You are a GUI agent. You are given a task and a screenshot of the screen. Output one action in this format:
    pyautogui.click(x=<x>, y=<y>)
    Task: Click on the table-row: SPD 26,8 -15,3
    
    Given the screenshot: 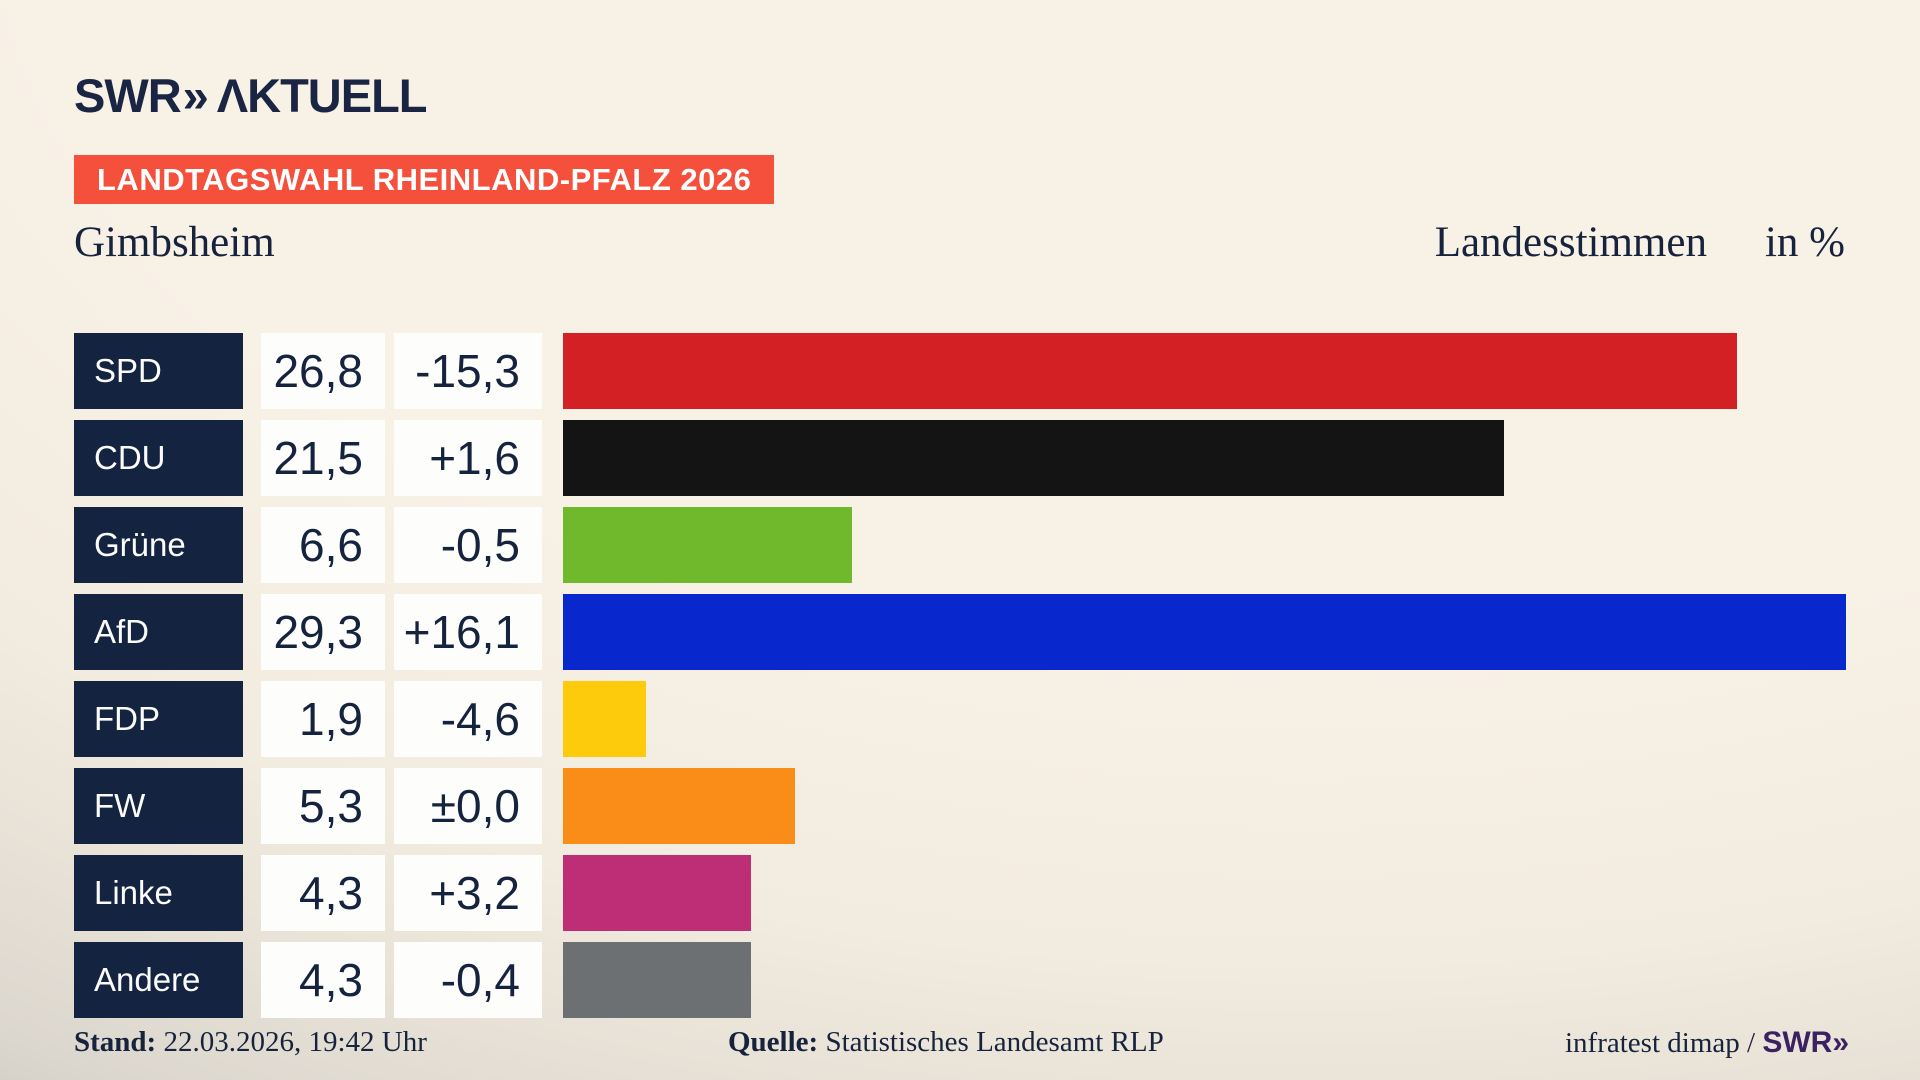 What is the action you would take?
    pyautogui.click(x=960, y=371)
    